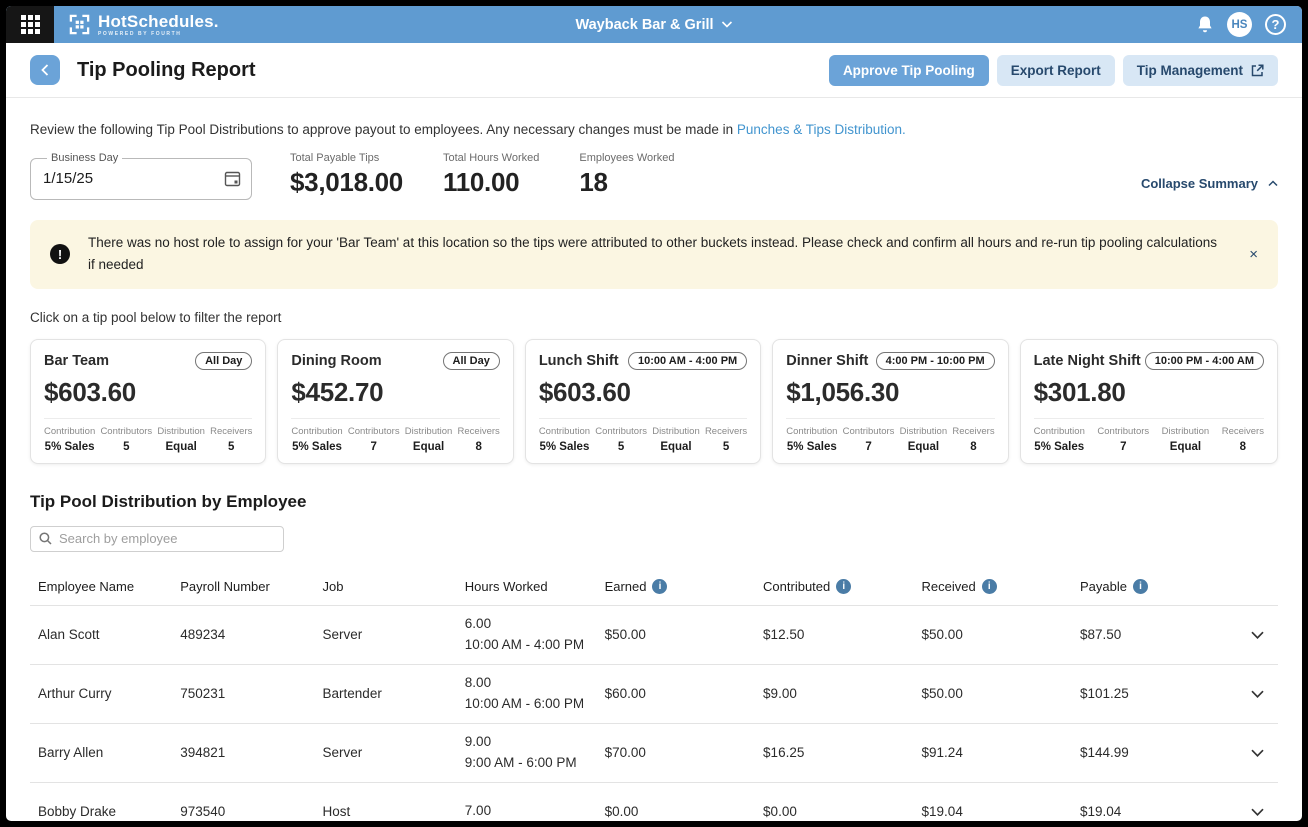  I want to click on close-icon: ×, so click(1253, 254).